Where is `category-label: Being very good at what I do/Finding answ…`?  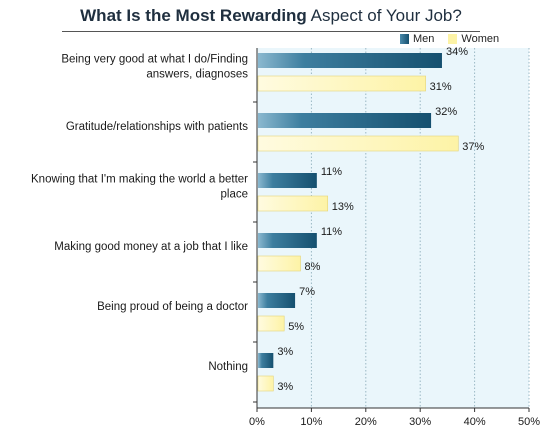 category-label: Being very good at what I do/Finding answ… is located at coordinates (154, 67).